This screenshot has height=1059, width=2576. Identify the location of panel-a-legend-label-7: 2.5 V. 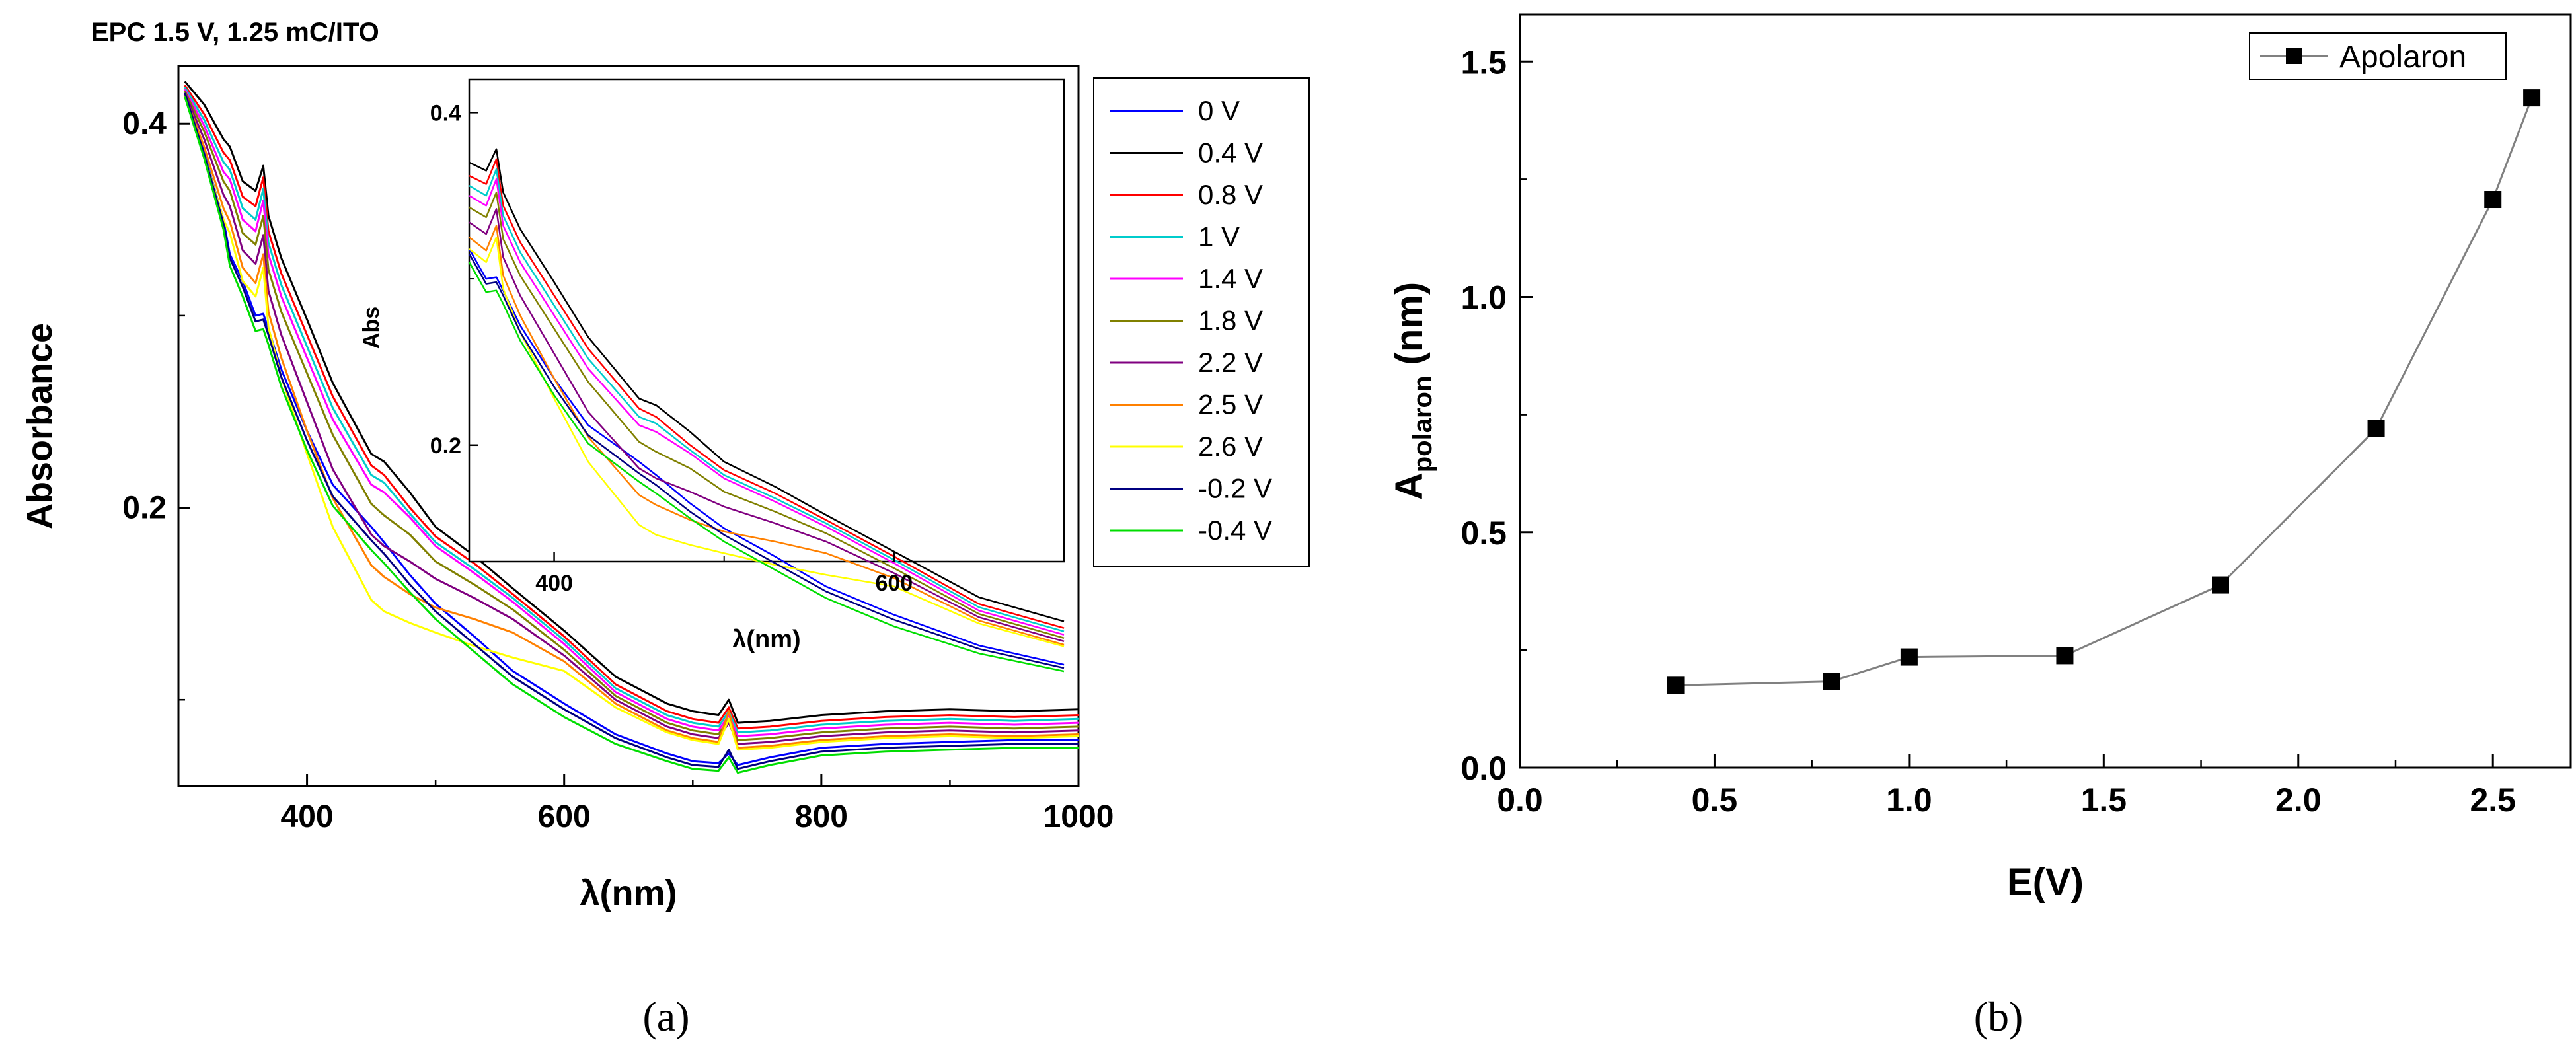
(1230, 405).